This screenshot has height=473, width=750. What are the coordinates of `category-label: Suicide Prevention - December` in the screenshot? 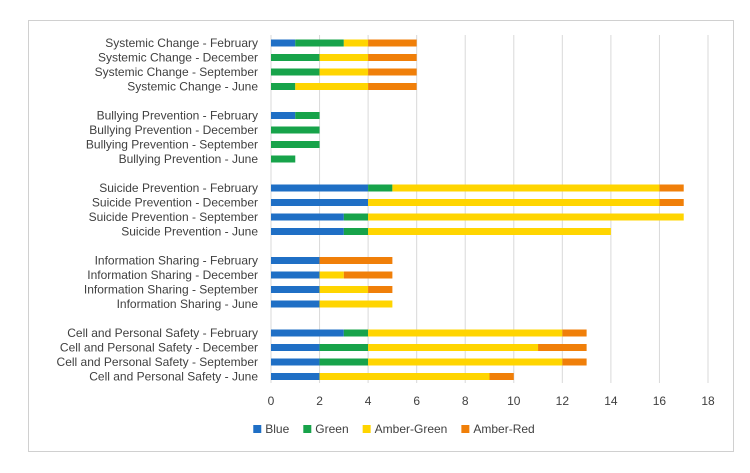 It's located at (175, 203).